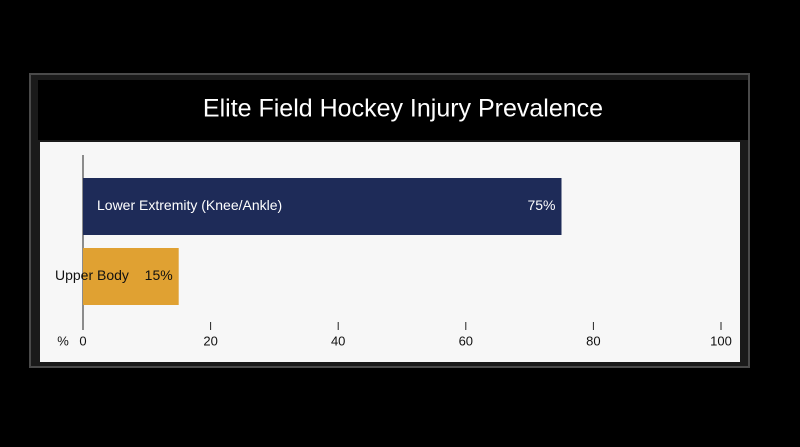  Describe the element at coordinates (189, 205) in the screenshot. I see `category-label: Lower Extremity (Knee/Ankle)` at that location.